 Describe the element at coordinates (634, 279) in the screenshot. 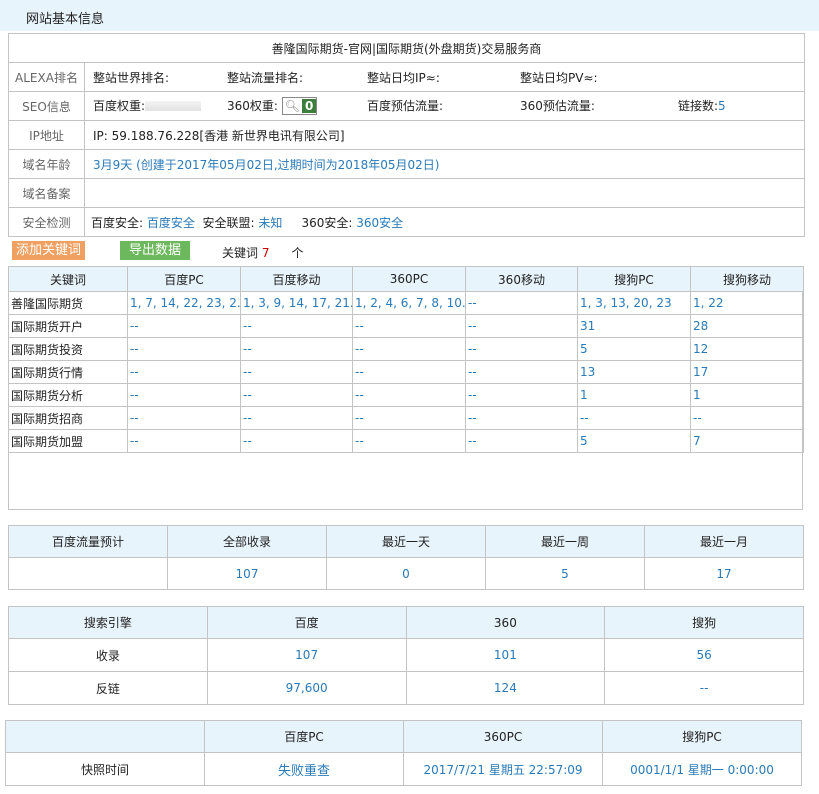

I see `column-header: 搜狗PC` at that location.